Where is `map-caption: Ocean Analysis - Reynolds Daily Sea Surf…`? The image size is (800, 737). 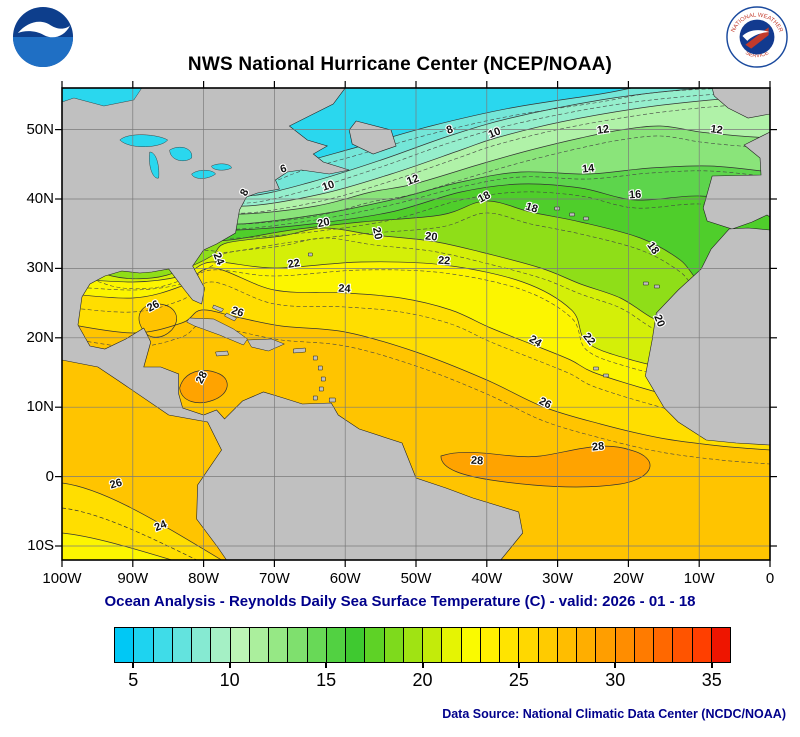
map-caption: Ocean Analysis - Reynolds Daily Sea Surf… is located at coordinates (400, 601).